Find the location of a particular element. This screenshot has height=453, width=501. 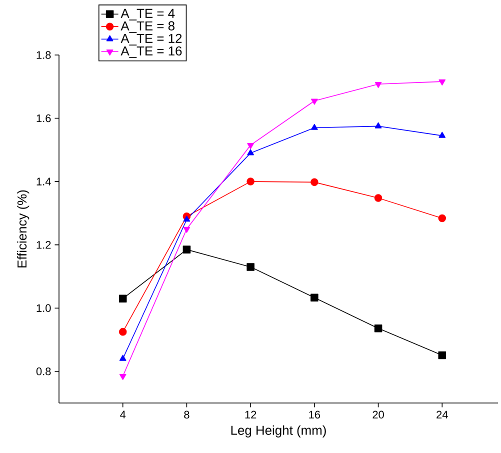

y-axis-title: Efficiency (%) is located at coordinates (23, 229).